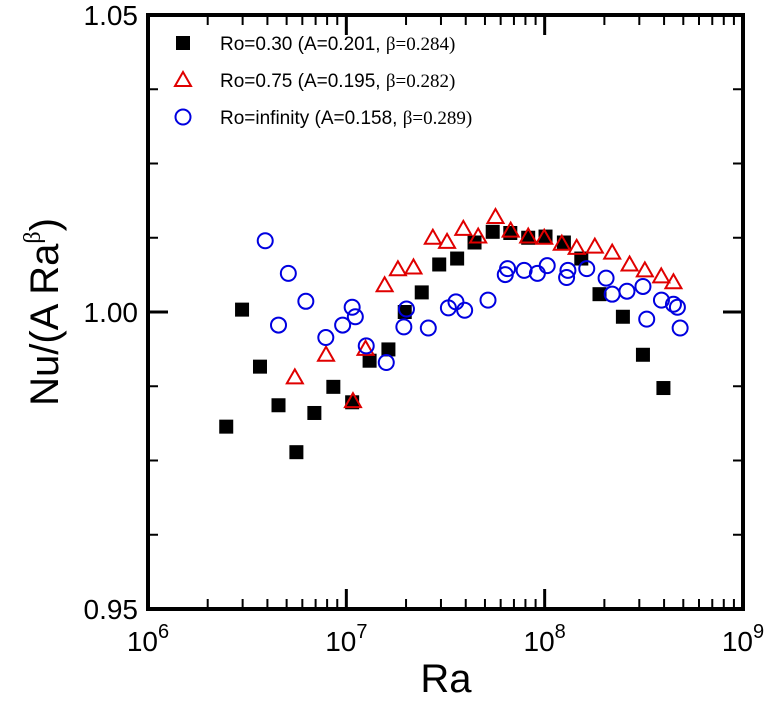  Describe the element at coordinates (148, 639) in the screenshot. I see `x-tick-label: 10⁶` at that location.